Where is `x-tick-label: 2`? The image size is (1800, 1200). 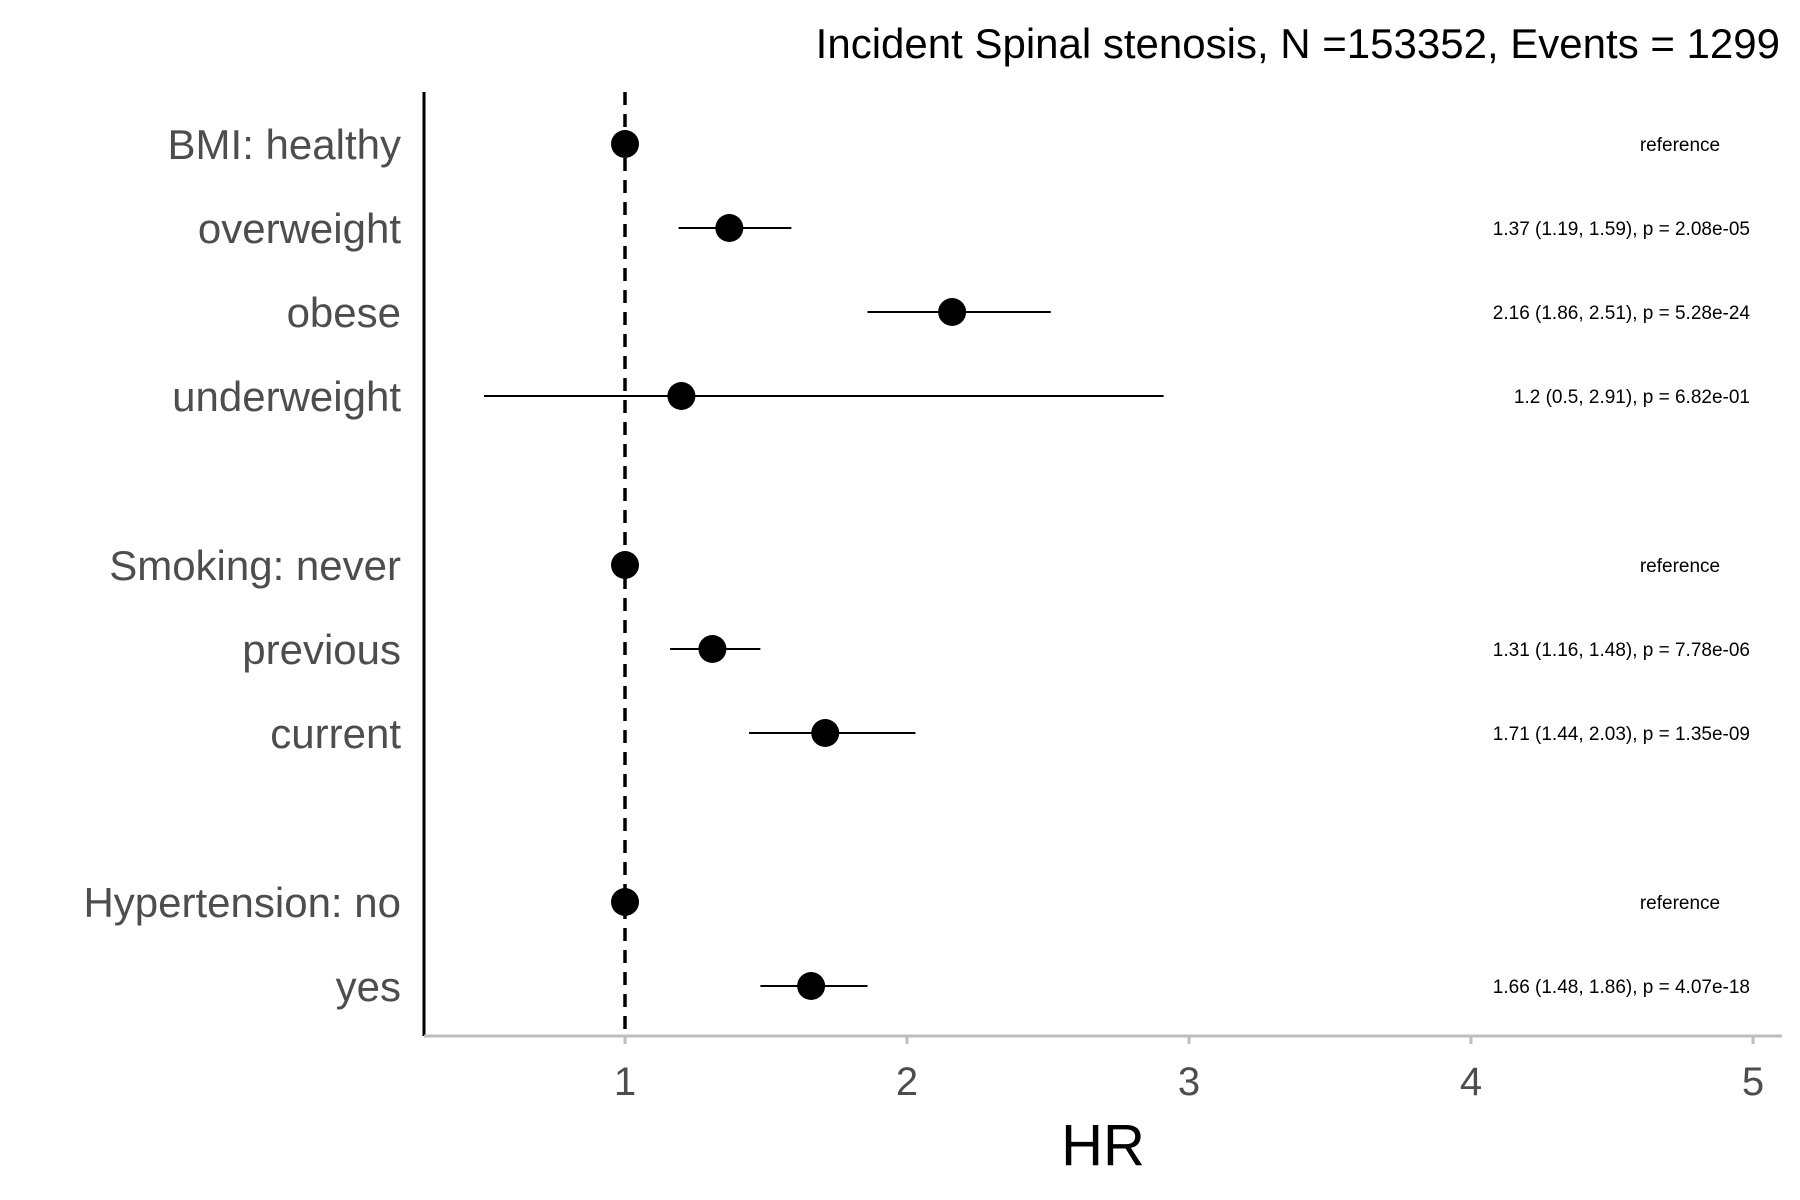
x-tick-label: 2 is located at coordinates (907, 1082).